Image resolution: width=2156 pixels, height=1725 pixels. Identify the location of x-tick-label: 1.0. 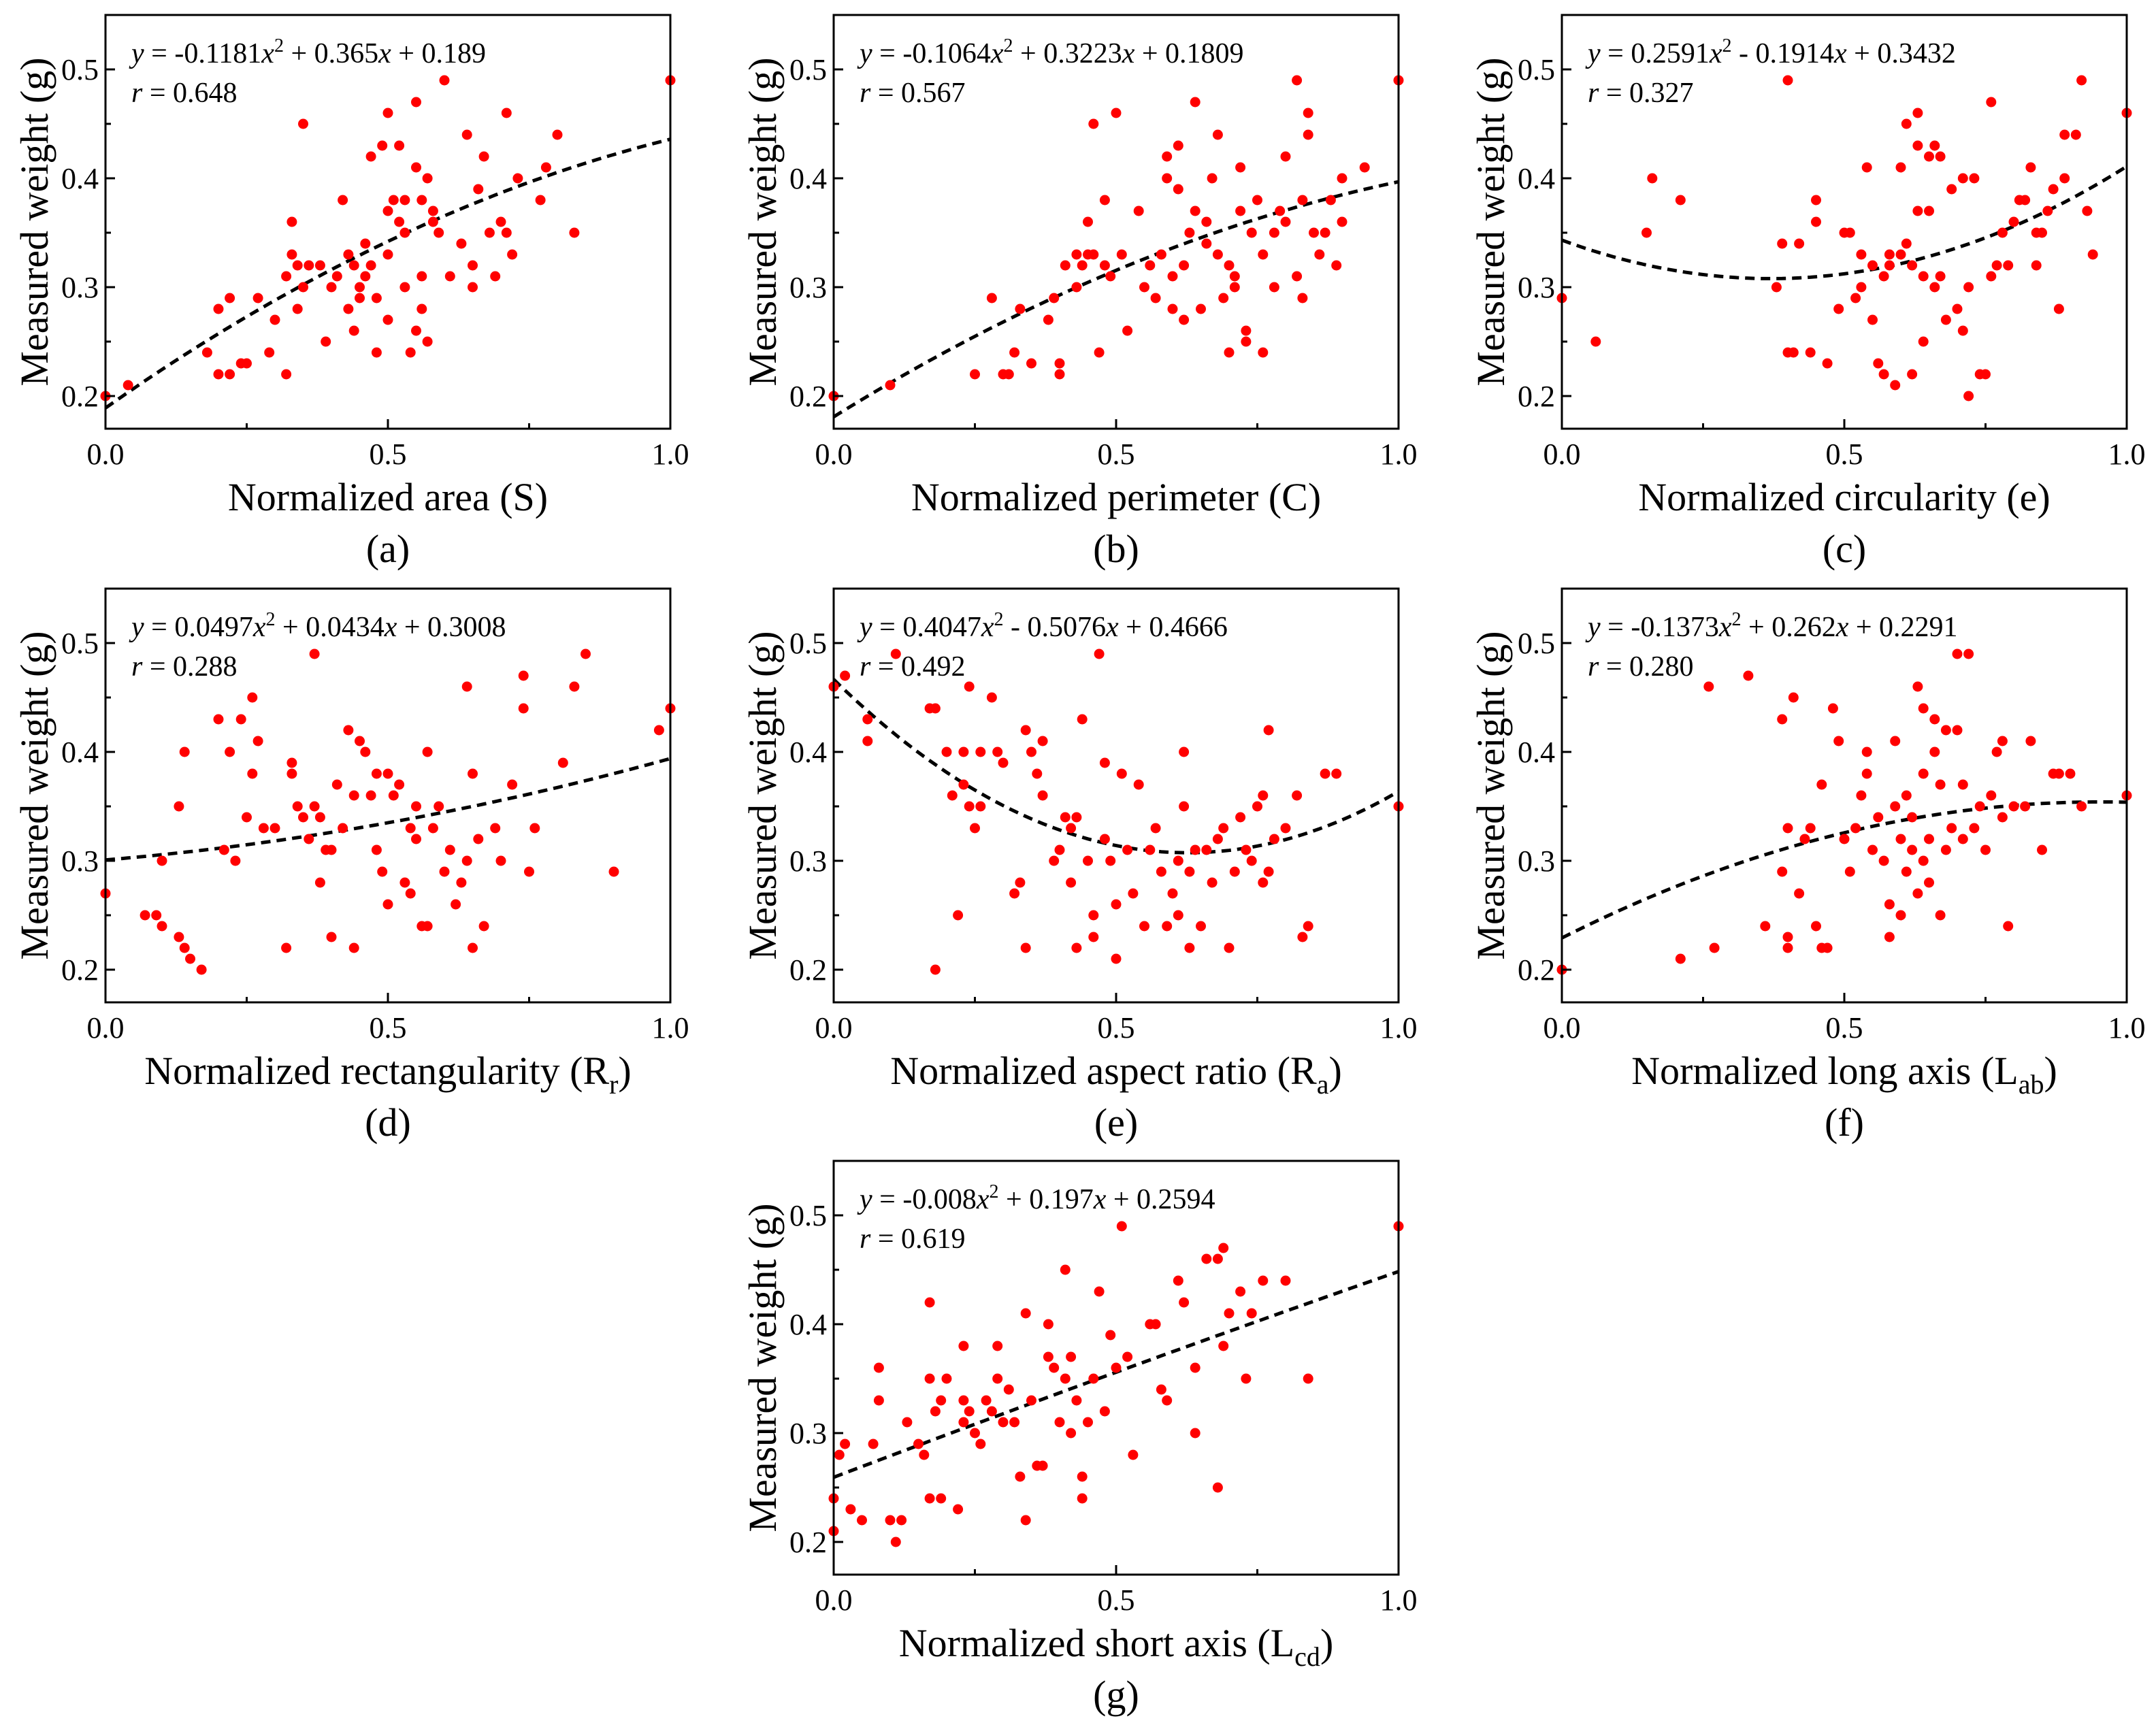
(671, 1028).